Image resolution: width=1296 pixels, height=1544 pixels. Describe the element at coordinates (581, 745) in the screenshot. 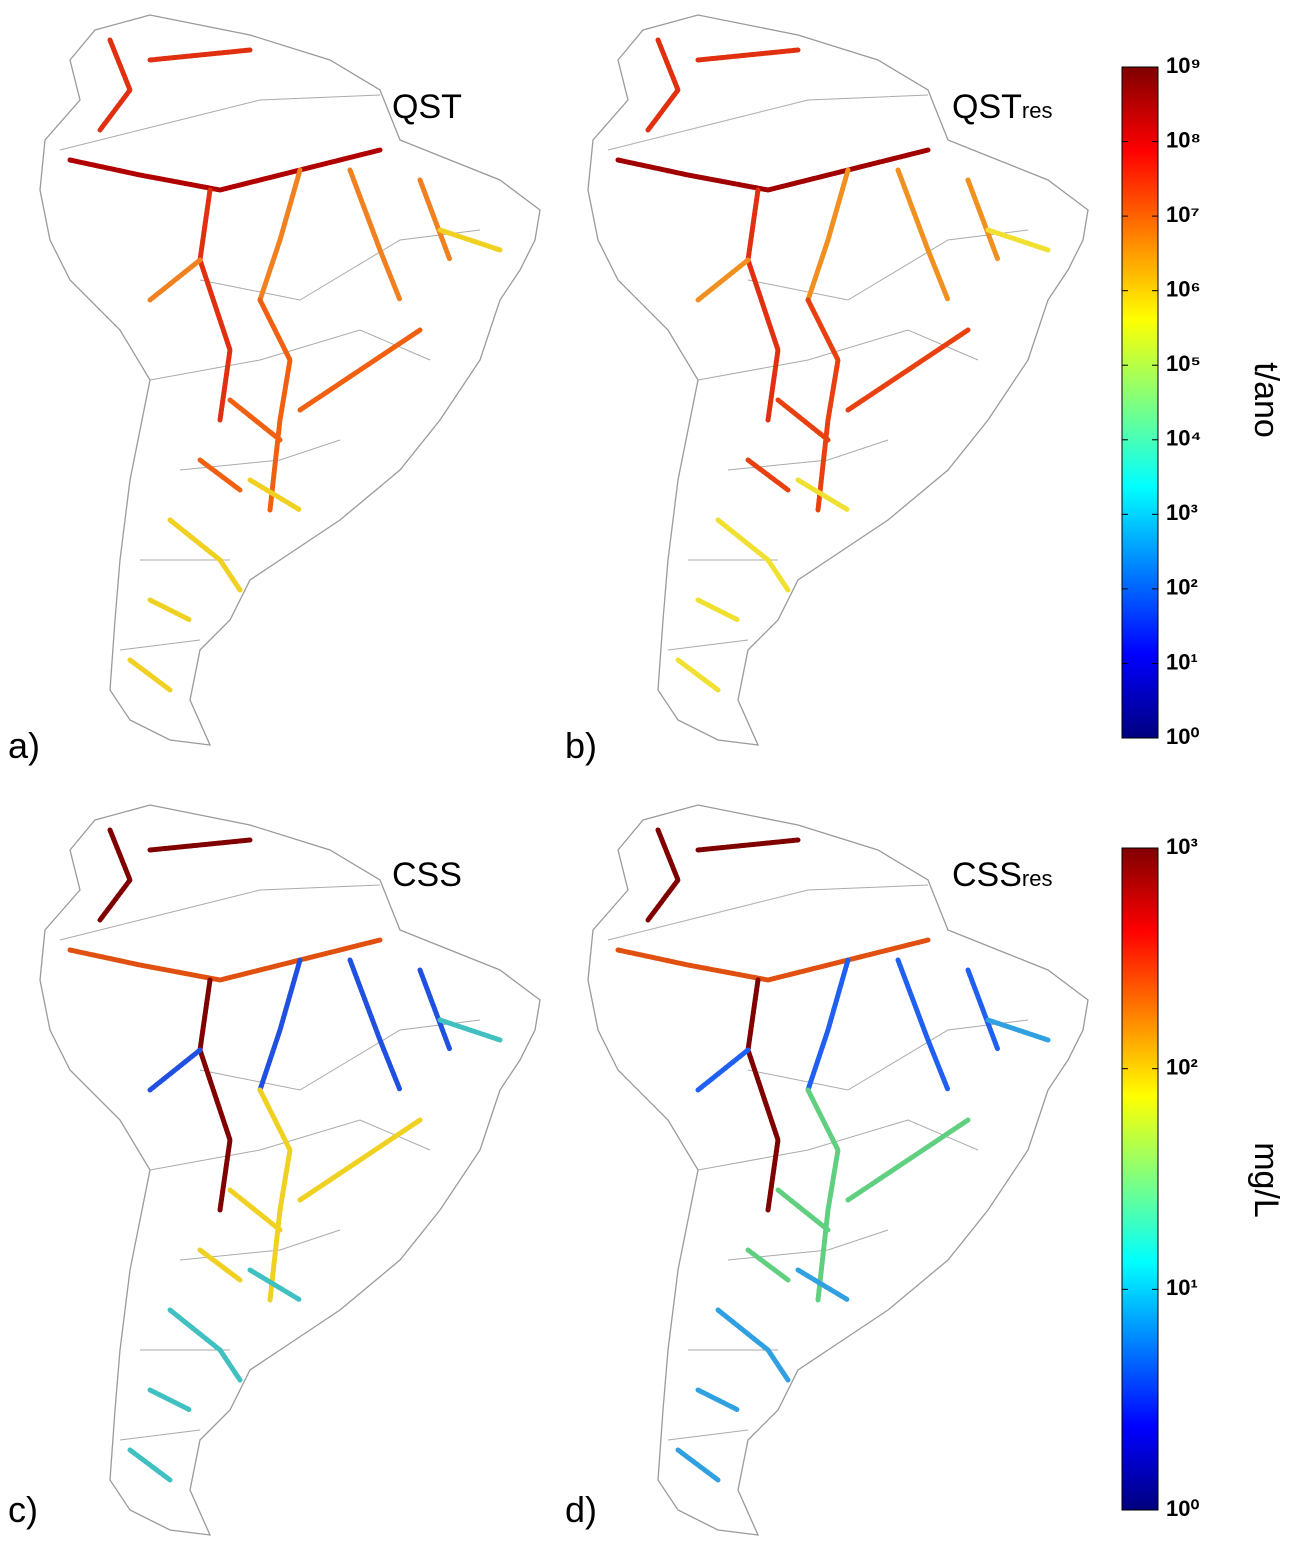

I see `panel-label: b)` at that location.